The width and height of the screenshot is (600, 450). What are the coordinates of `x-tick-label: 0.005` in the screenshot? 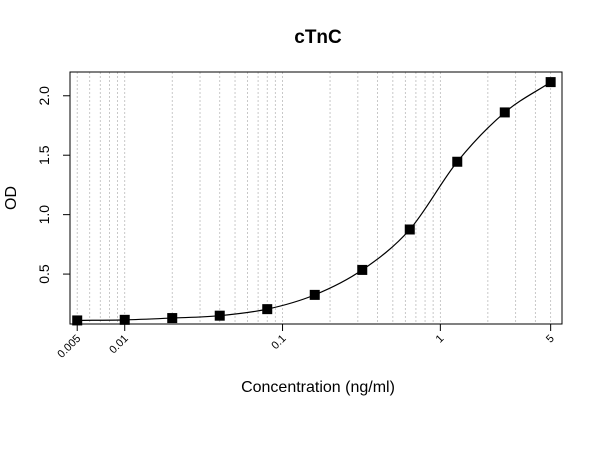 It's located at (69, 347).